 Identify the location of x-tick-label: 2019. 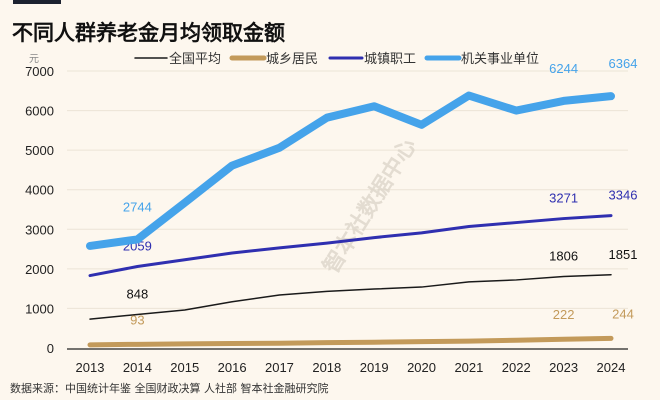
(374, 367).